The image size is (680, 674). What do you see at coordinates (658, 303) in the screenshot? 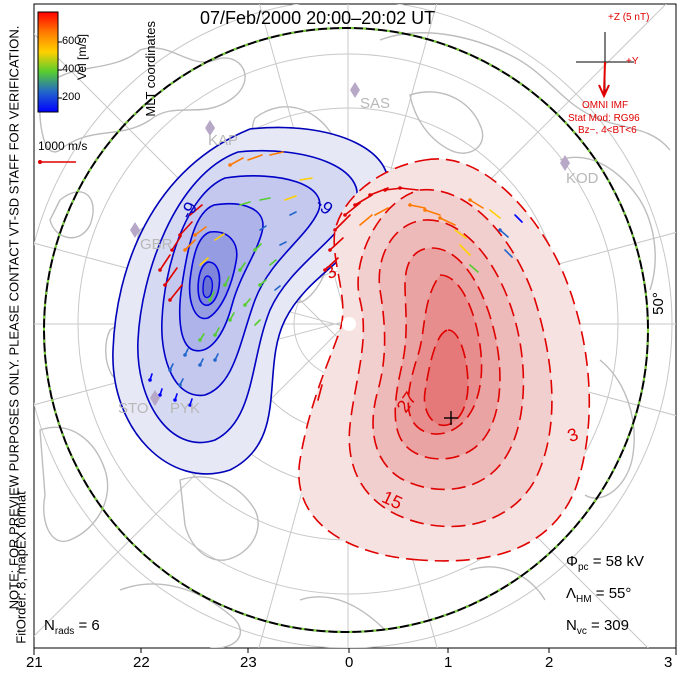
I see `latitude-label: 50°` at bounding box center [658, 303].